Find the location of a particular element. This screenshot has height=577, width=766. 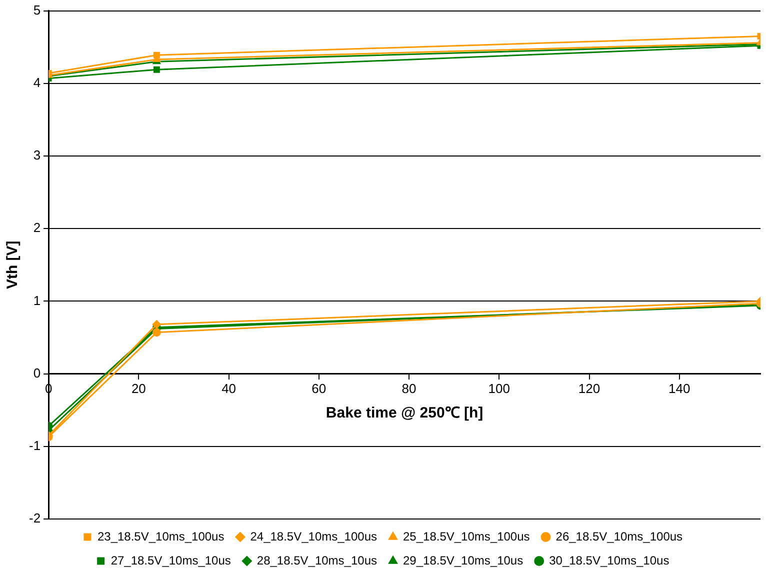

y-tick-label: -1 is located at coordinates (34, 445).